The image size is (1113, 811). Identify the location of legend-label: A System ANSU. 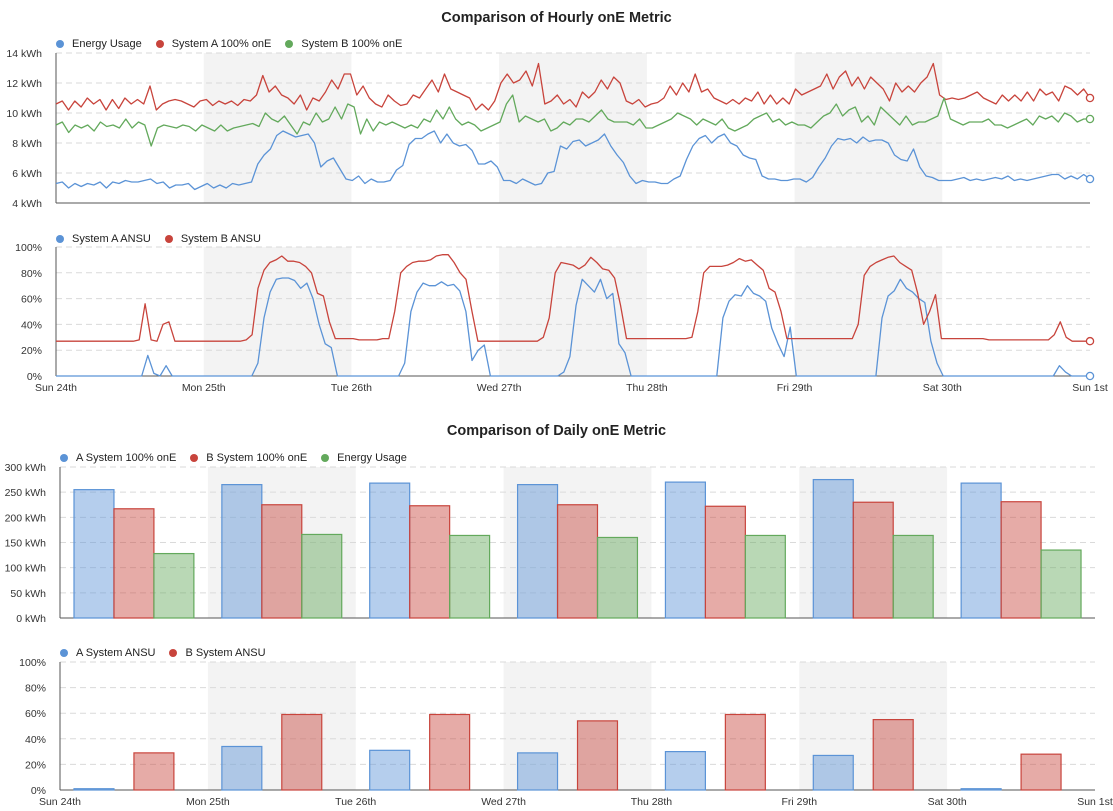
(116, 653).